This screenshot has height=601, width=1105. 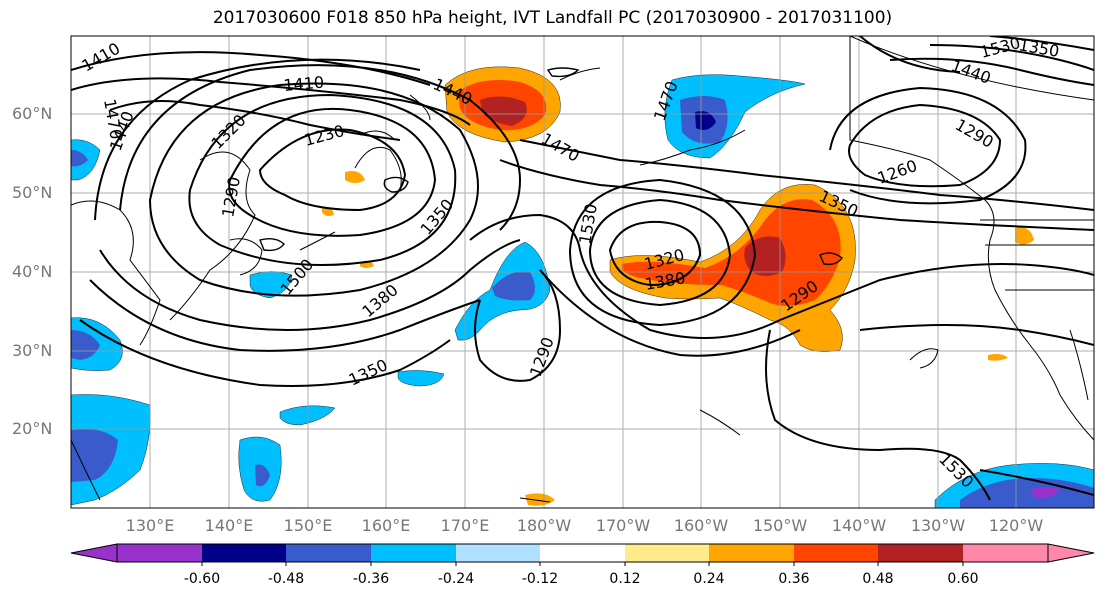 I want to click on lat-label: 30°N, so click(x=32, y=350).